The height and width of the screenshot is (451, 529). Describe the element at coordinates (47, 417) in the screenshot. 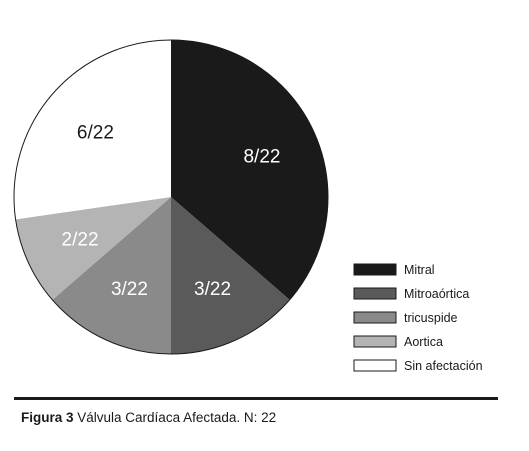

I see `figure-caption-label: Figura 3` at that location.